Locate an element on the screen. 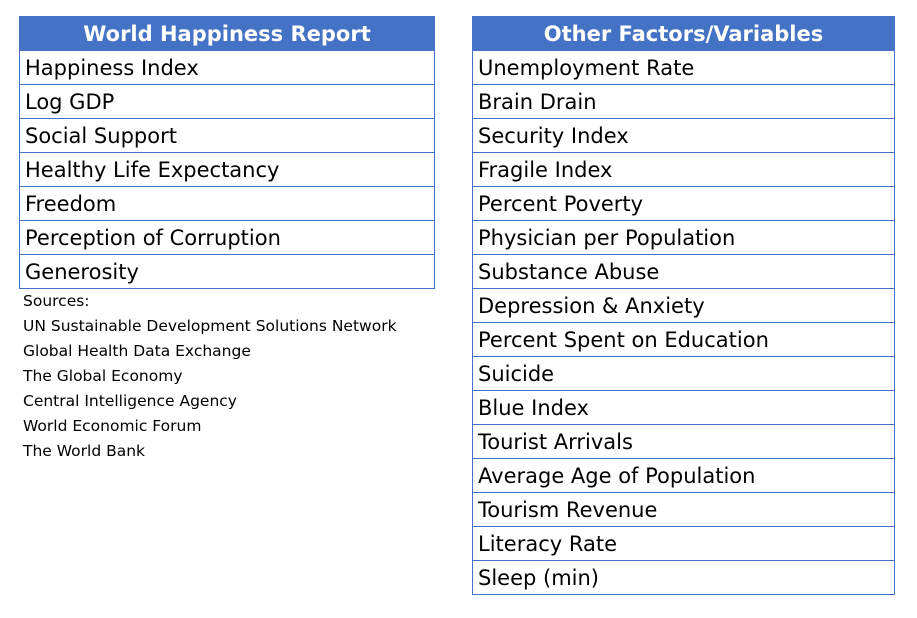 The image size is (917, 618). table-cell: Healthy Life Expectancy is located at coordinates (227, 169).